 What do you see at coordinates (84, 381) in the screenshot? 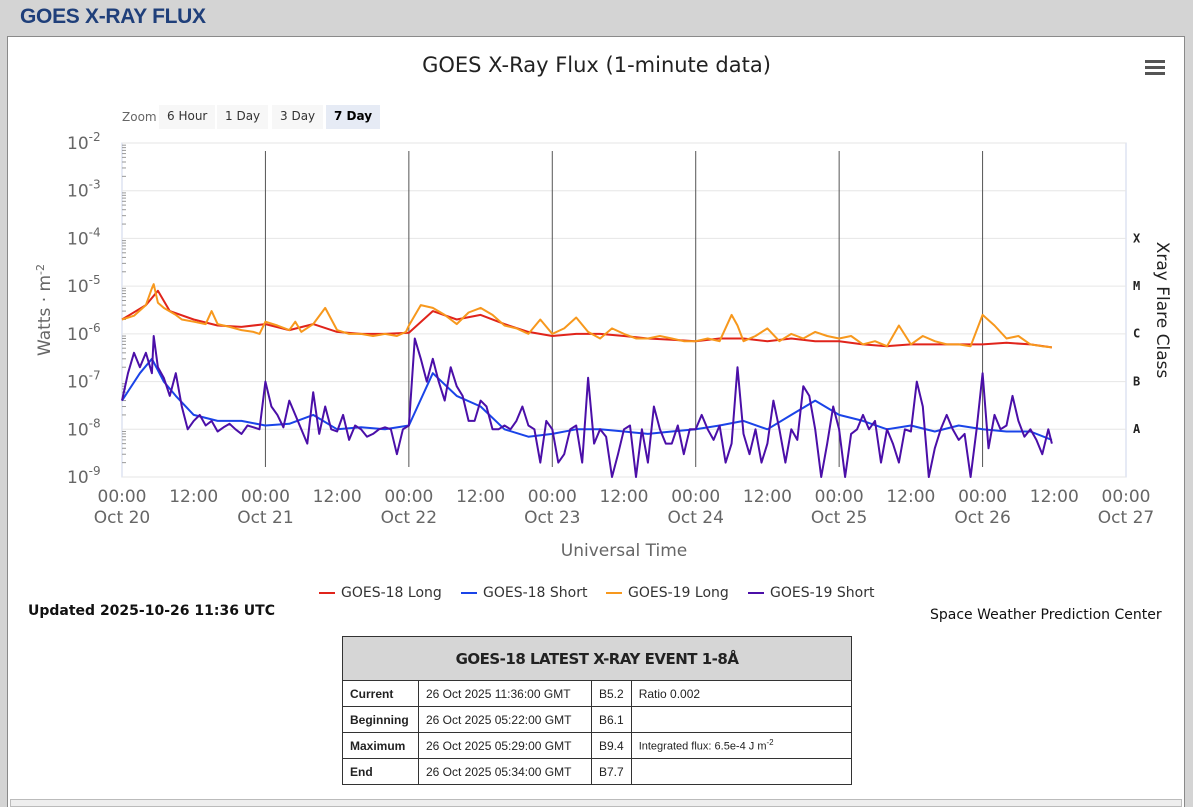
I see `y-tick-label: 10⁻⁷` at bounding box center [84, 381].